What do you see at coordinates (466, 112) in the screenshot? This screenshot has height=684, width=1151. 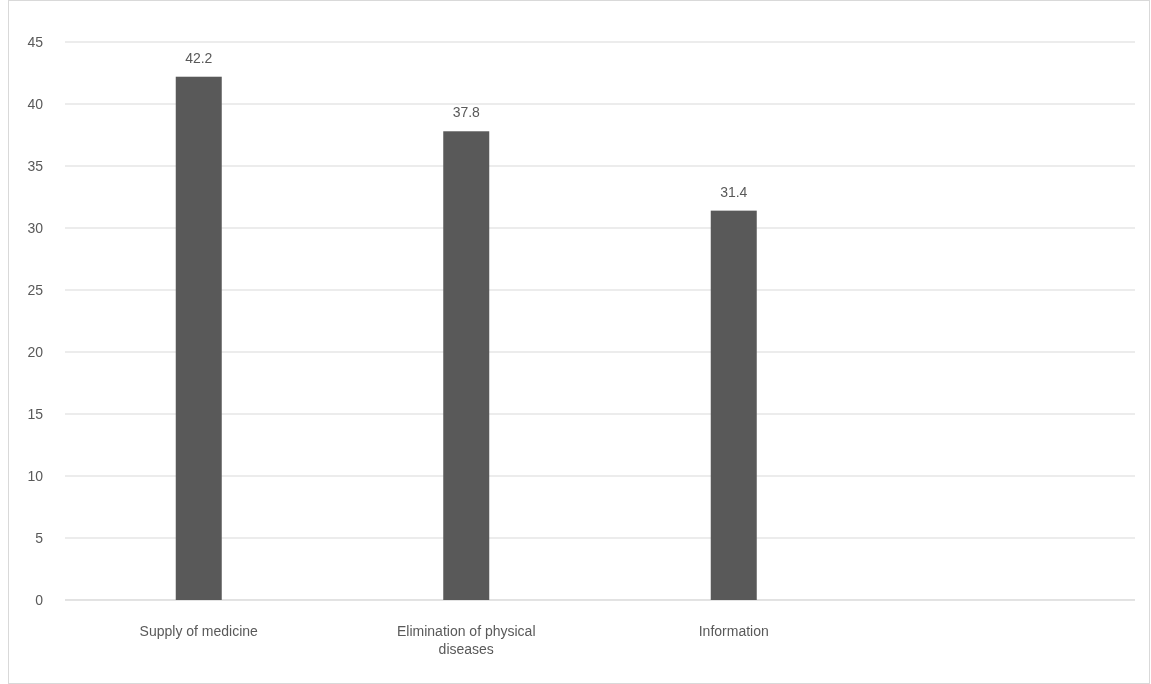 I see `data-label: 37.8` at bounding box center [466, 112].